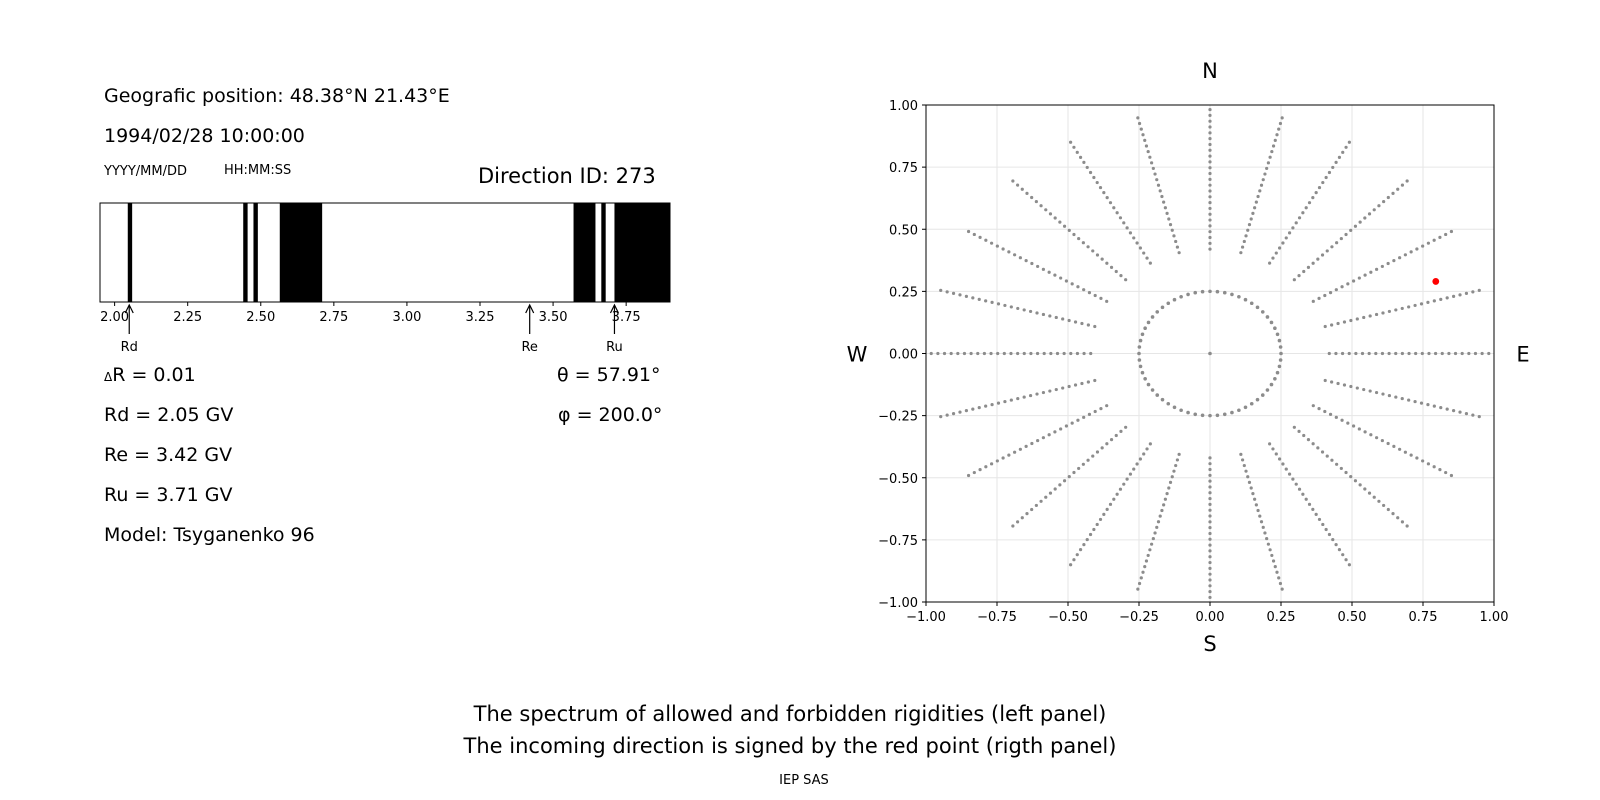 The image size is (1600, 800). Describe the element at coordinates (129, 347) in the screenshot. I see `marker-label-rd: Rd` at that location.